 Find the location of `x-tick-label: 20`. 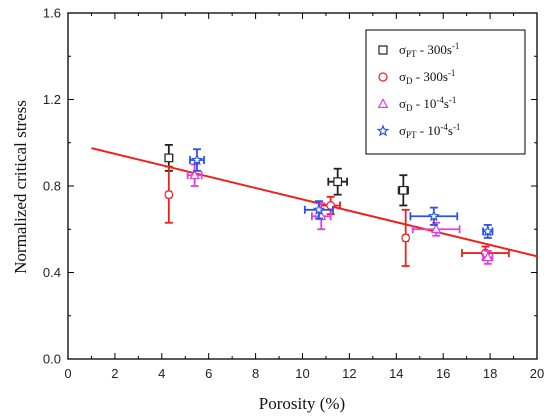

x-tick-label: 20 is located at coordinates (537, 373).